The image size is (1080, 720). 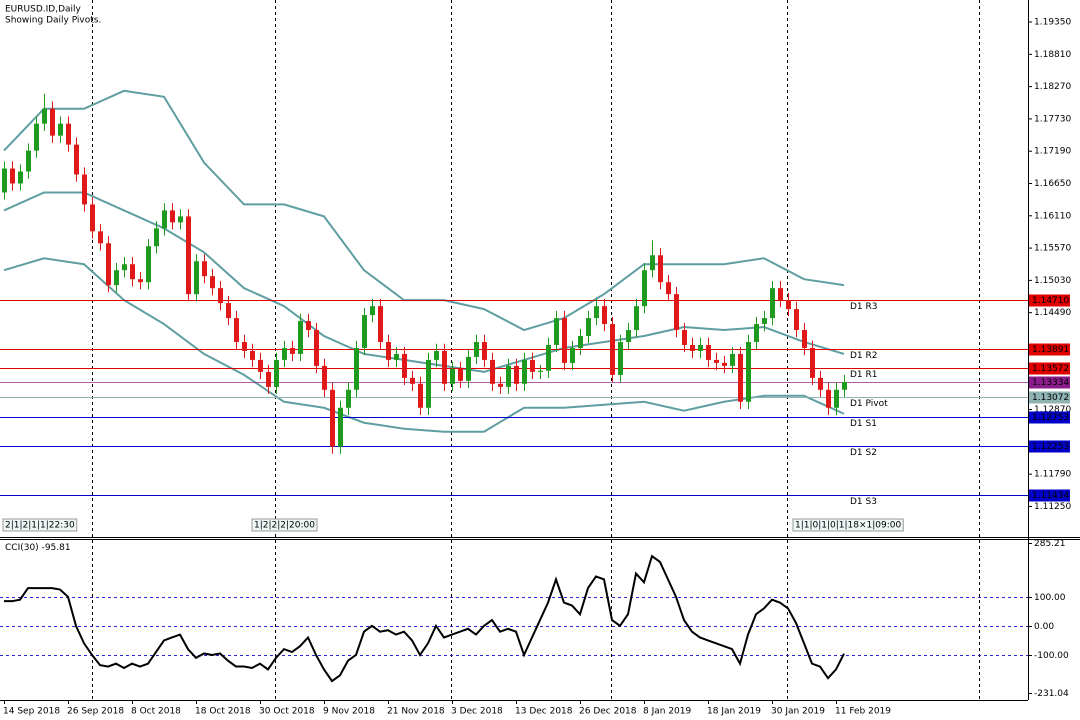 I want to click on x-tick-label: 13 Dec 2018, so click(x=544, y=712).